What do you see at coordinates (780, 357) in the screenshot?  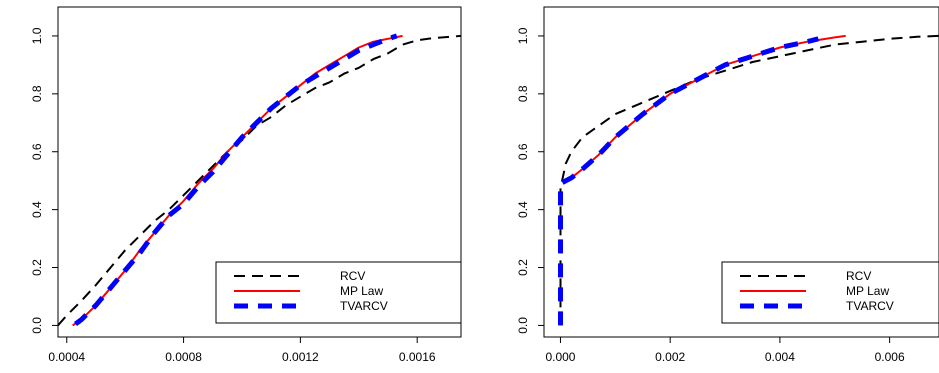 I see `x-tick-label: 0.004` at bounding box center [780, 357].